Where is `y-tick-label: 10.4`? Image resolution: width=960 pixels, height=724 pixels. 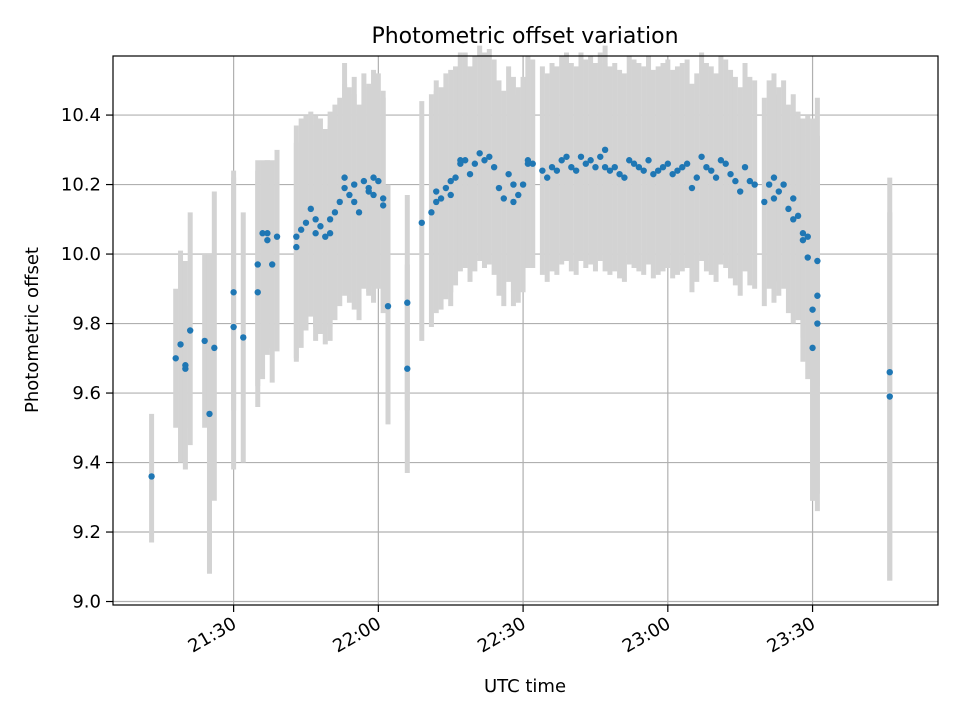 y-tick-label: 10.4 is located at coordinates (81, 115).